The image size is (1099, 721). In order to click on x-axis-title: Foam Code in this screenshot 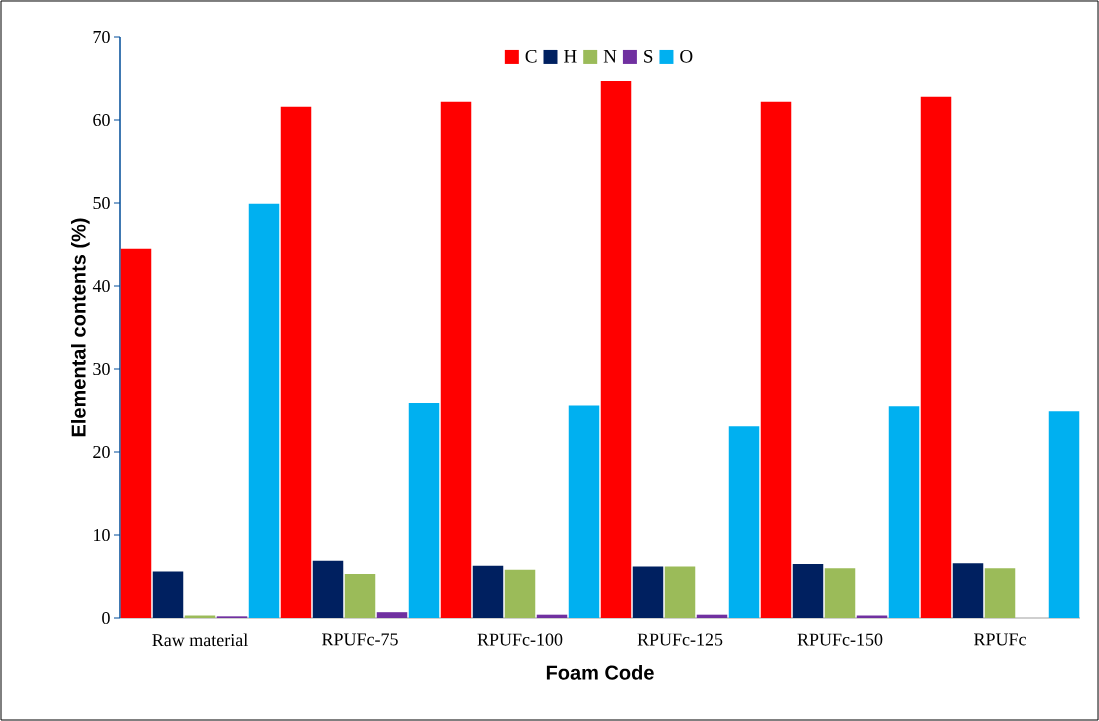, I will do `click(600, 672)`.